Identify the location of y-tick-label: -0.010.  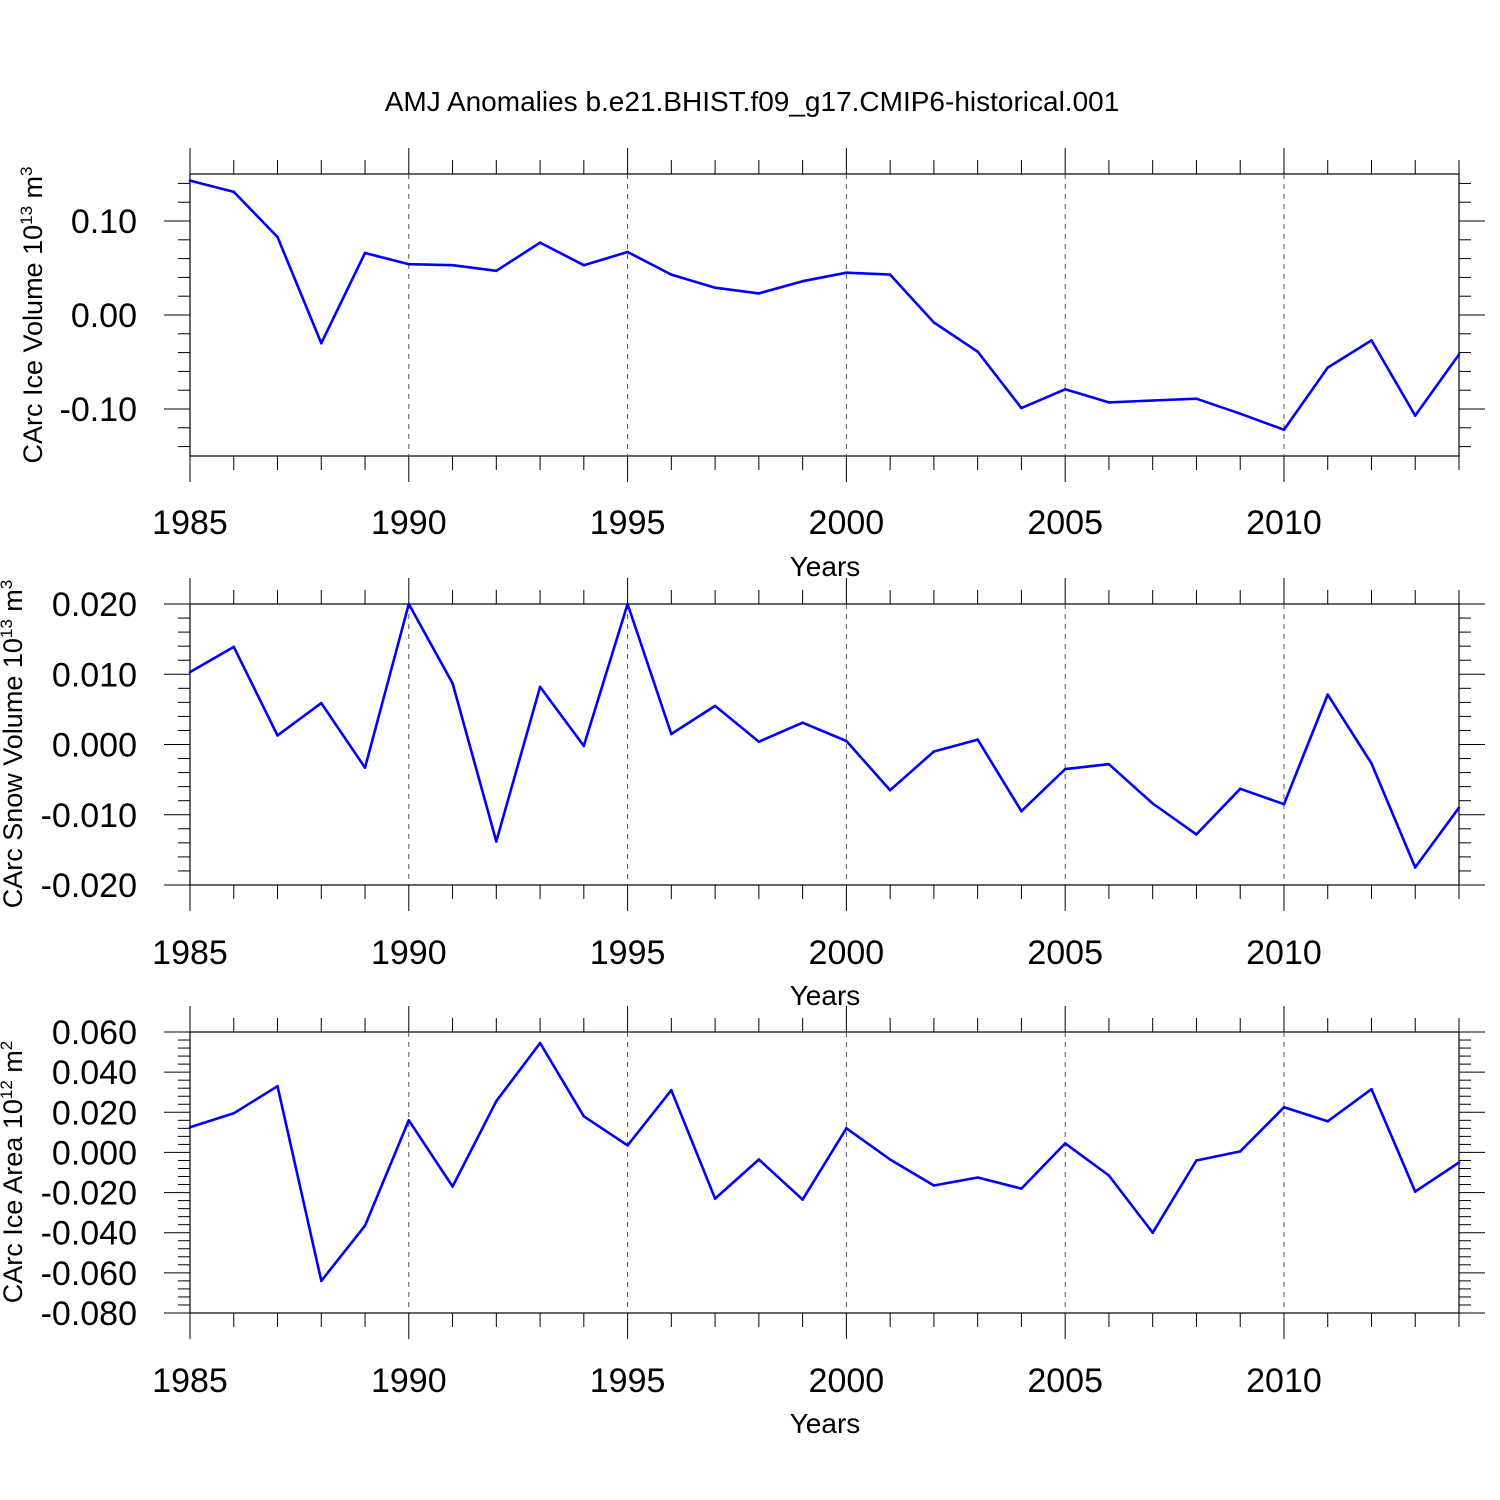
(89, 816).